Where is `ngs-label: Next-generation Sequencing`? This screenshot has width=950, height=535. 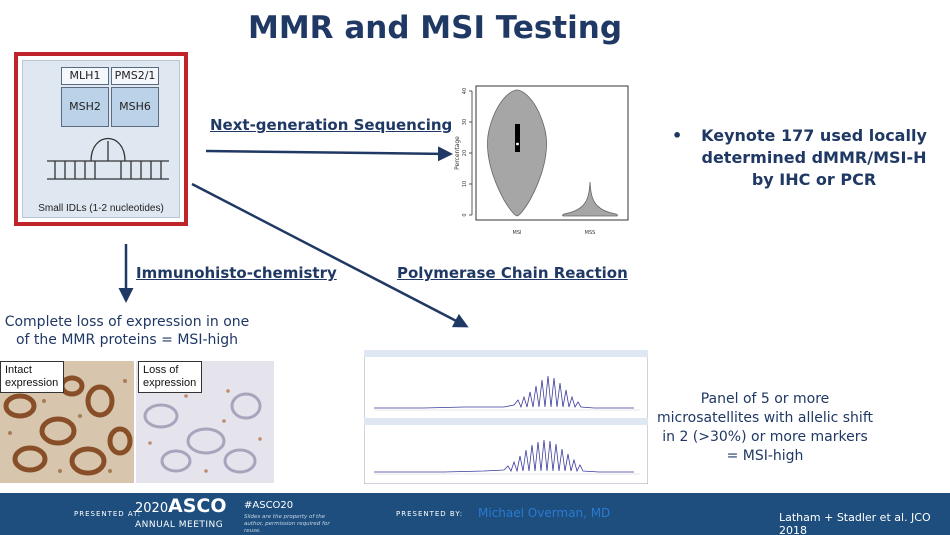
ngs-label: Next-generation Sequencing is located at coordinates (331, 125).